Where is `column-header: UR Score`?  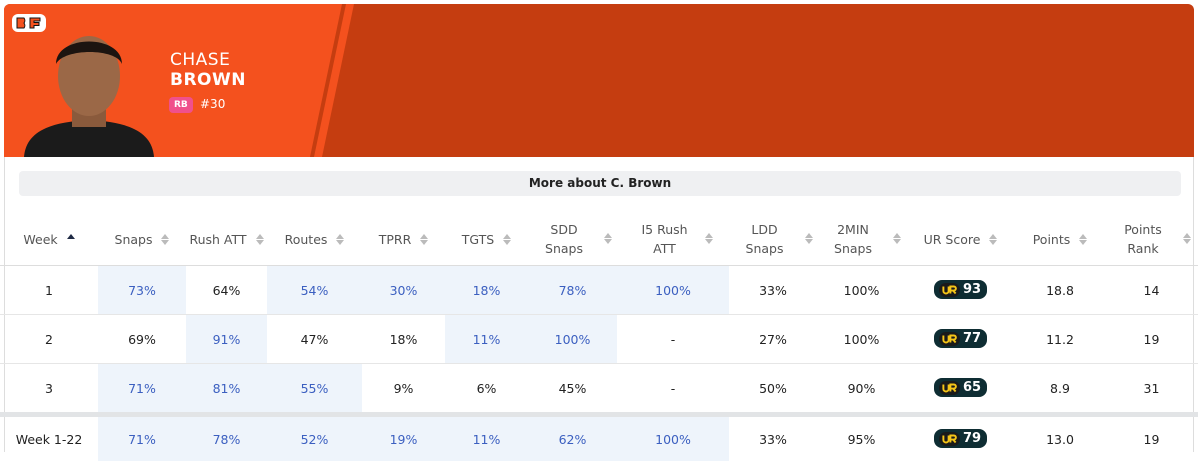
column-header: UR Score is located at coordinates (960, 239).